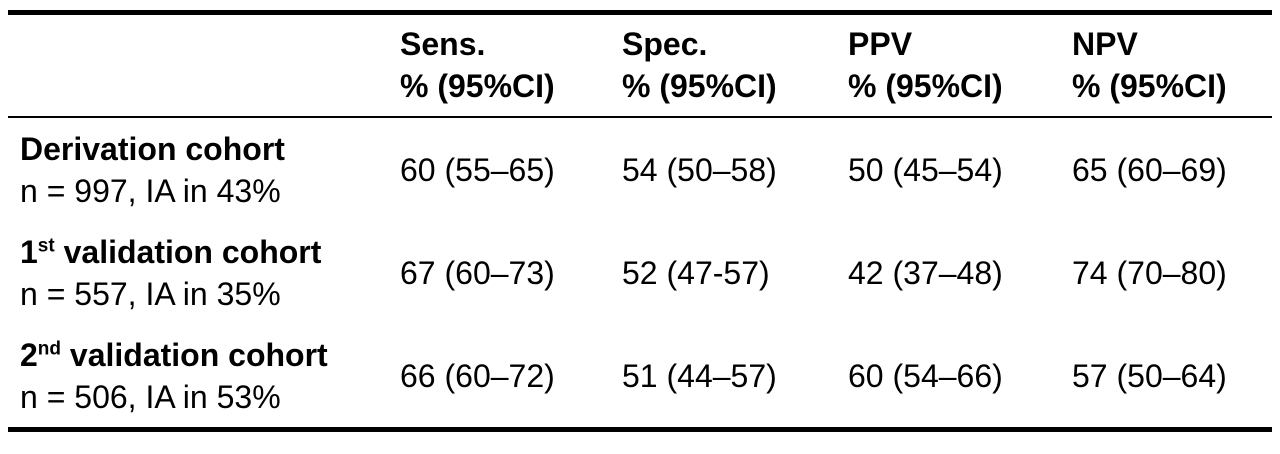 This screenshot has width=1280, height=454. What do you see at coordinates (152, 148) in the screenshot?
I see `row-title-text: Derivation cohort` at bounding box center [152, 148].